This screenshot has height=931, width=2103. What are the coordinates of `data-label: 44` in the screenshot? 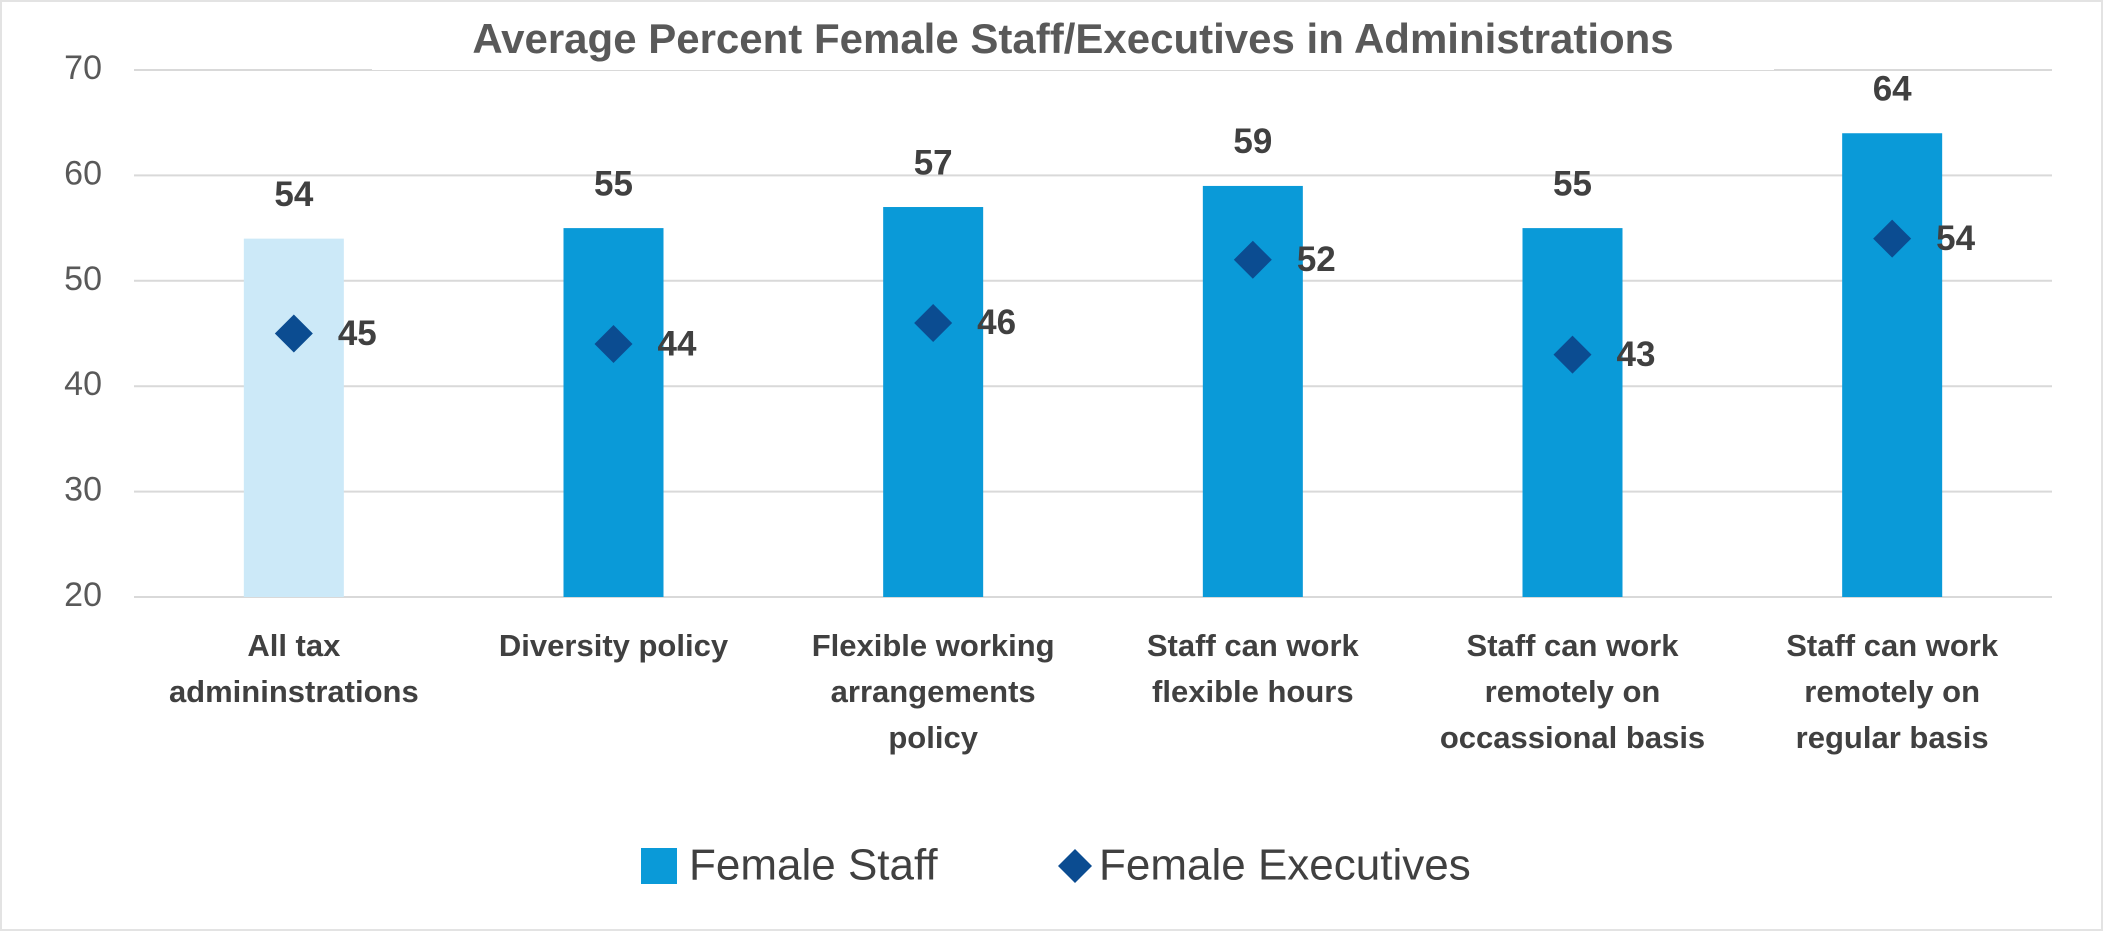 It's located at (677, 343).